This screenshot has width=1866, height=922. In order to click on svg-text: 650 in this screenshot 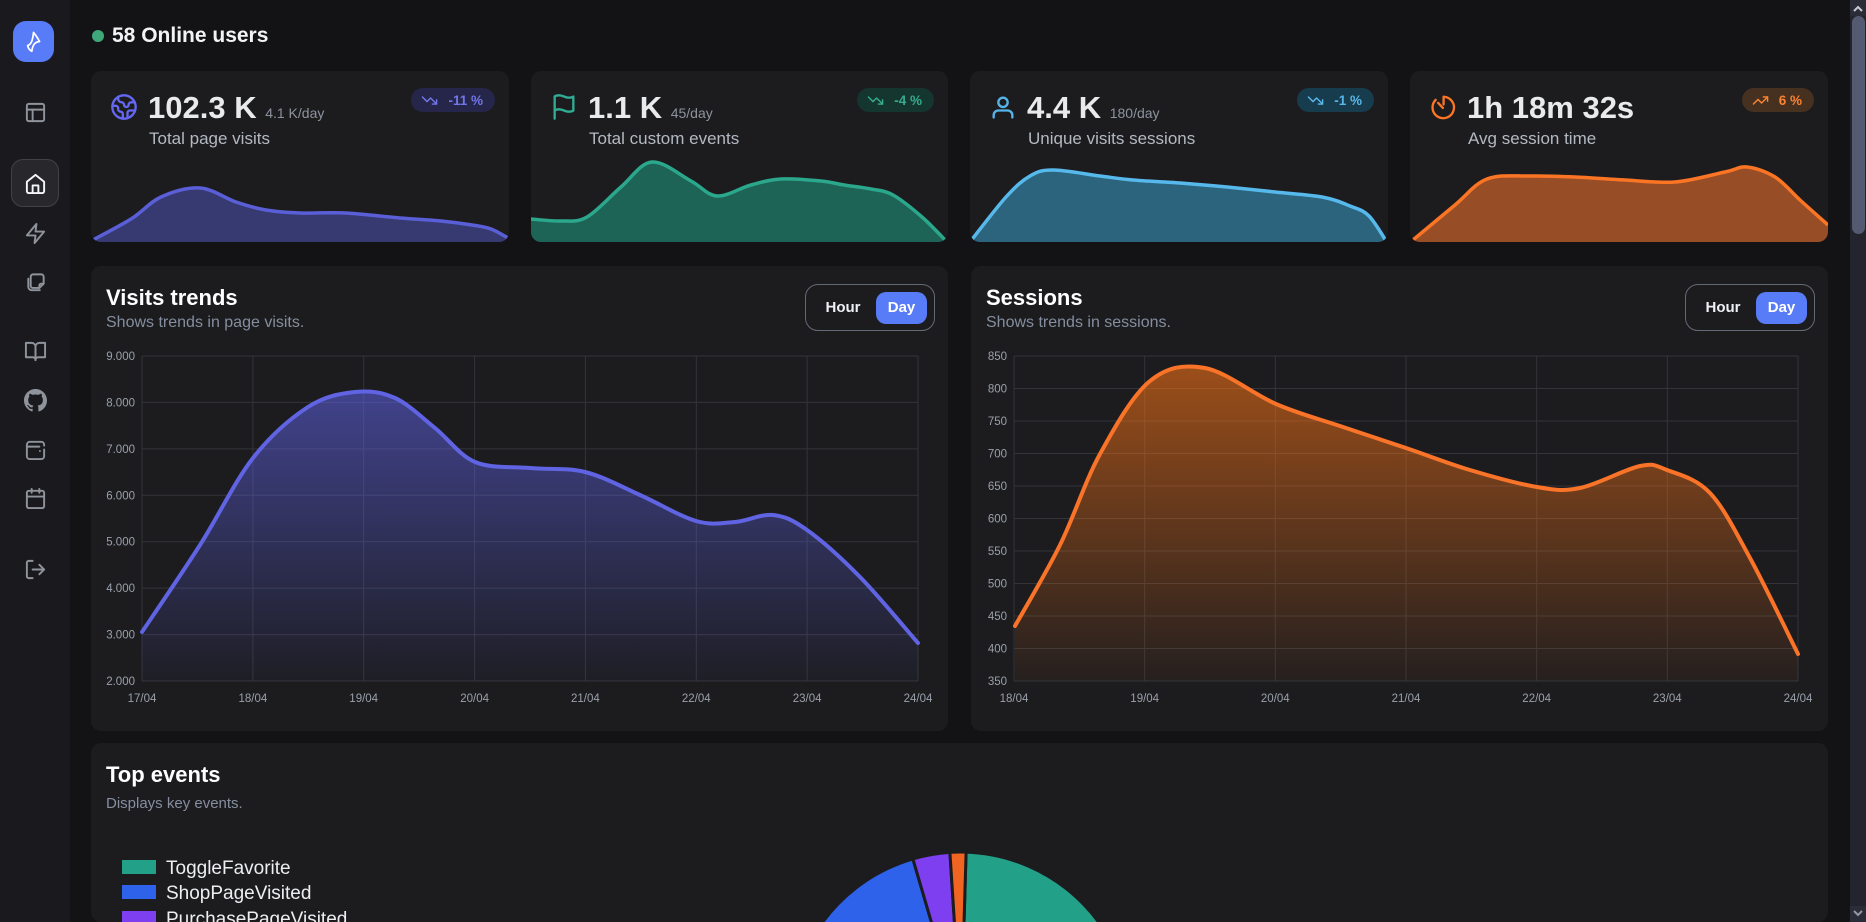, I will do `click(997, 487)`.